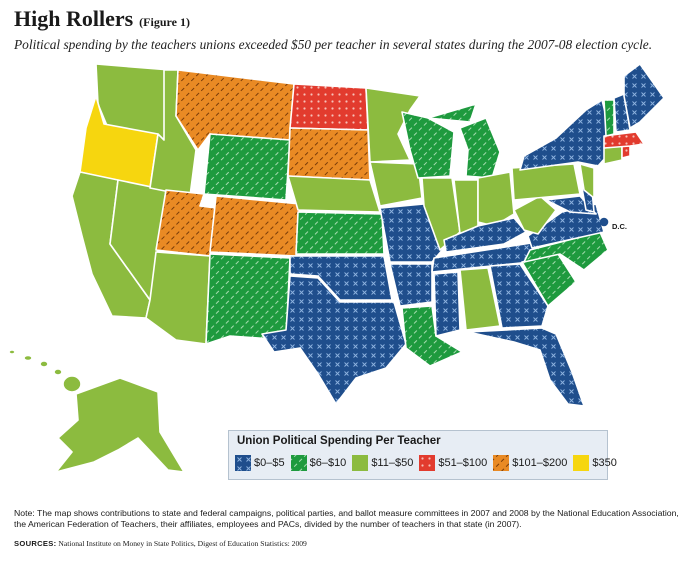 The image size is (690, 563). What do you see at coordinates (186, 223) in the screenshot?
I see `state-UT` at bounding box center [186, 223].